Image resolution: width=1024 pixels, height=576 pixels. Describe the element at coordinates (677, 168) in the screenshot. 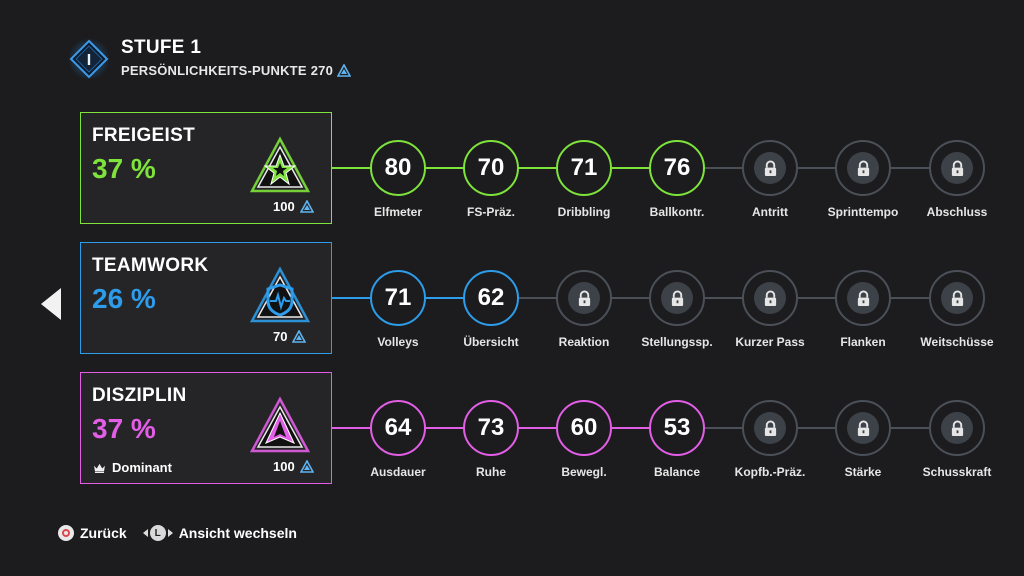

I see `attribute-node: 76` at that location.